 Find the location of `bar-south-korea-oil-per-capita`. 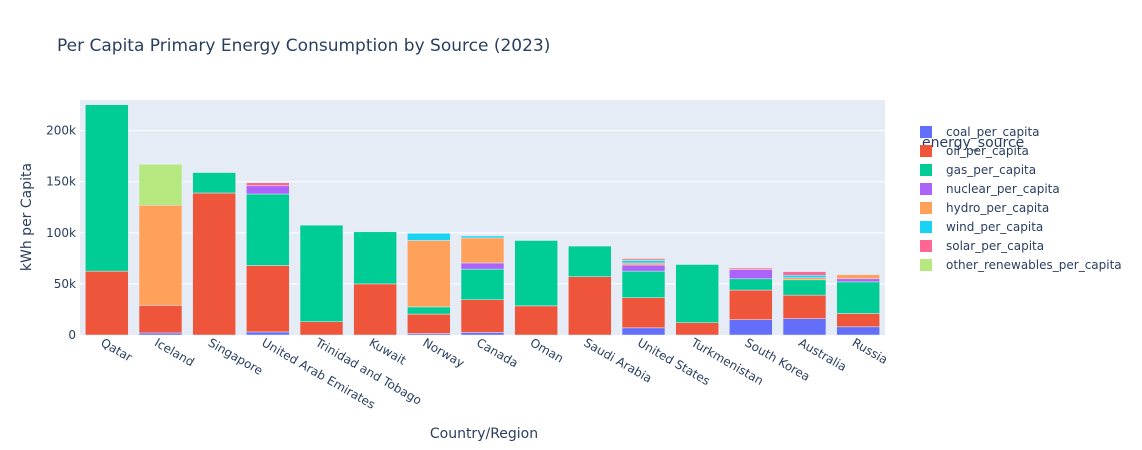

bar-south-korea-oil-per-capita is located at coordinates (751, 304).